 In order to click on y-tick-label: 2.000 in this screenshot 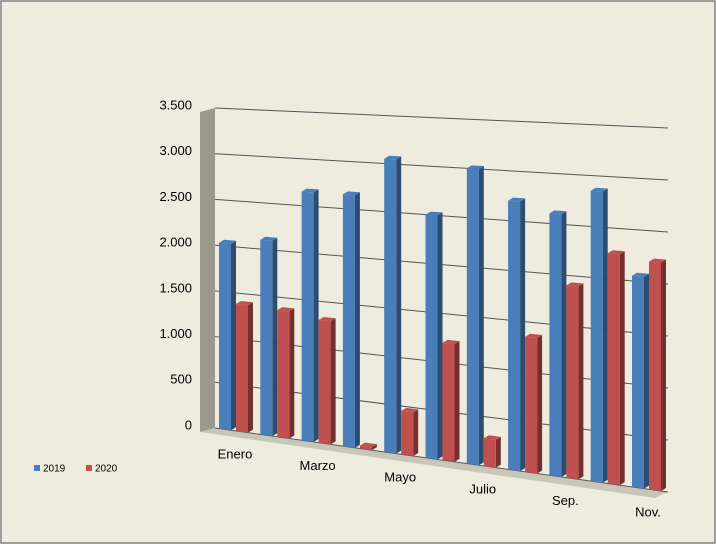, I will do `click(175, 242)`.